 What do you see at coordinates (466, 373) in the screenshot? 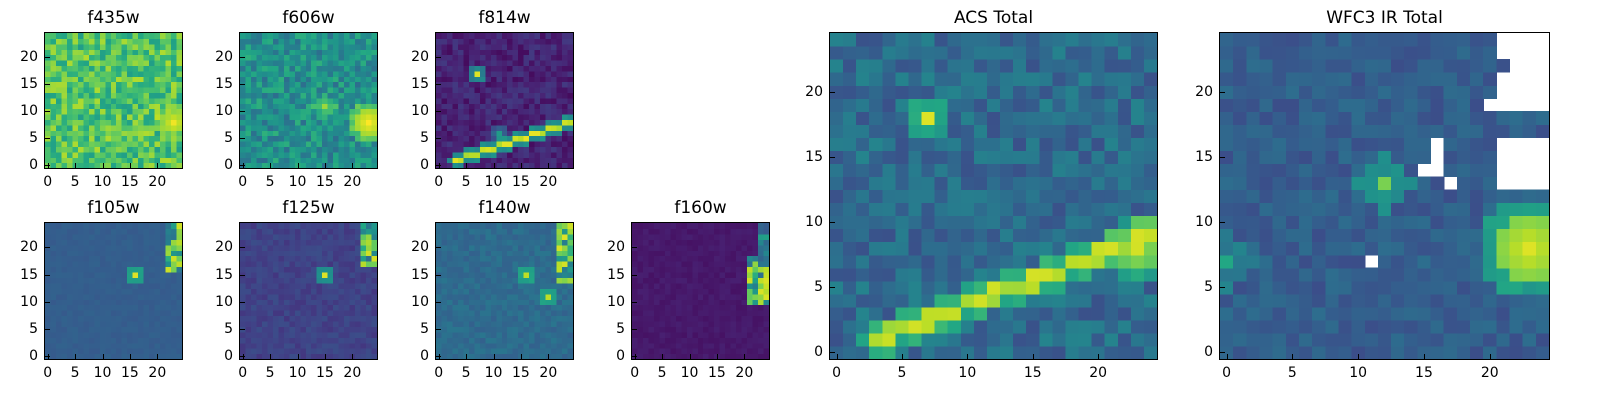
I see `x-tick-label: 5` at bounding box center [466, 373].